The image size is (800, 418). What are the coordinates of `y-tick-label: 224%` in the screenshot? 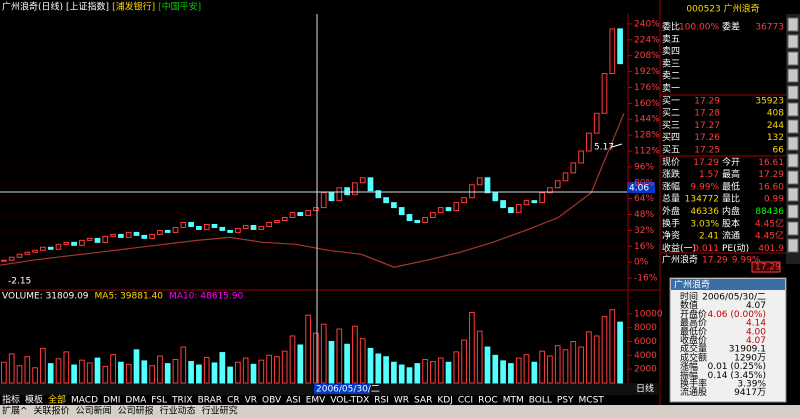 It's located at (647, 40).